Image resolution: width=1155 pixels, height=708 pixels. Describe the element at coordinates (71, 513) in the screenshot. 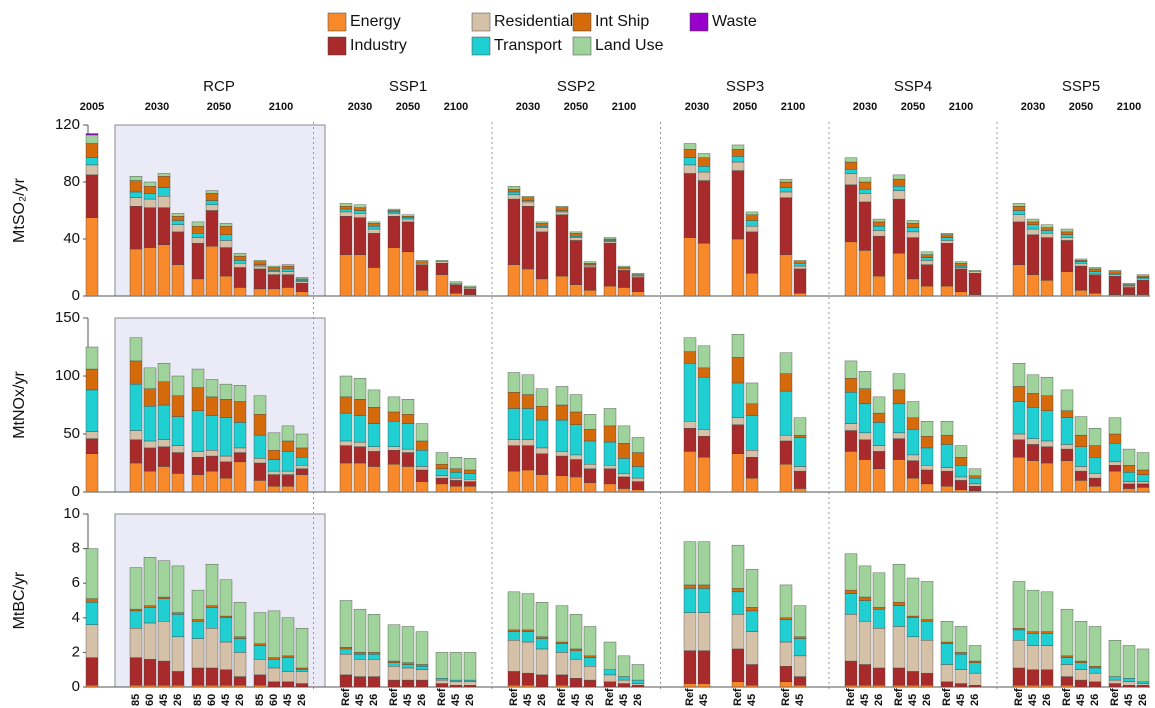

I see `y-tick-label: 10` at that location.